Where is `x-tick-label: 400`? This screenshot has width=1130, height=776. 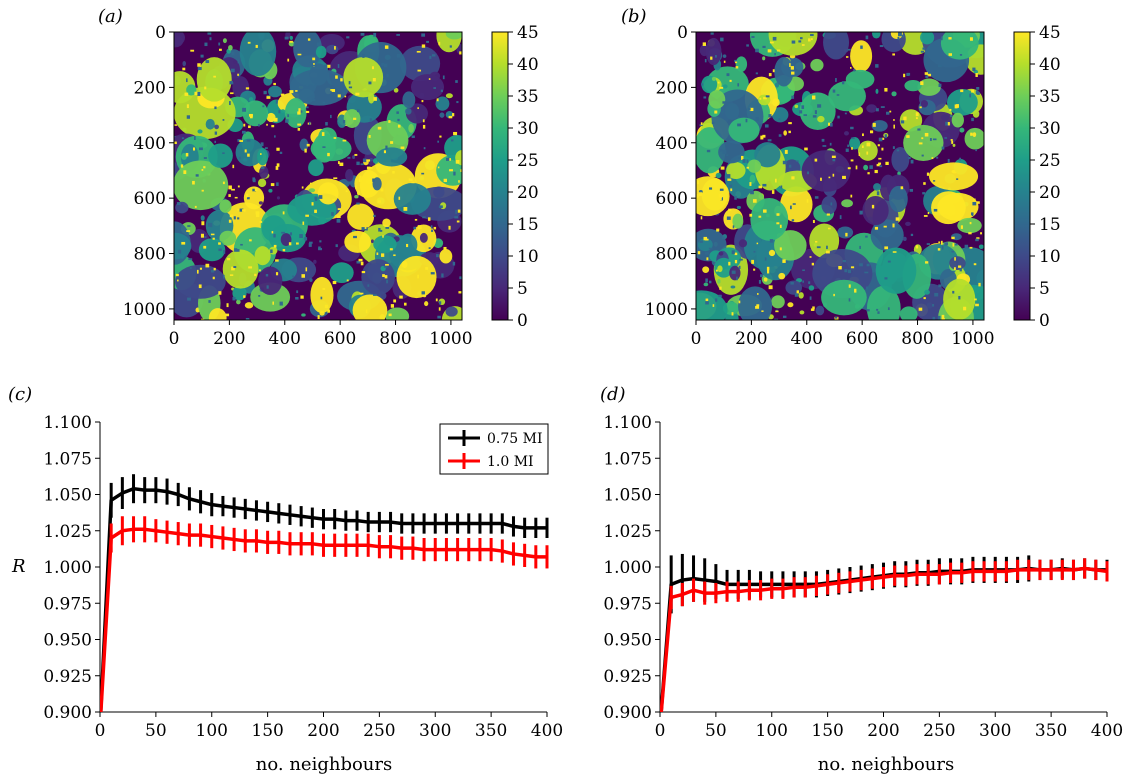 x-tick-label: 400 is located at coordinates (285, 339).